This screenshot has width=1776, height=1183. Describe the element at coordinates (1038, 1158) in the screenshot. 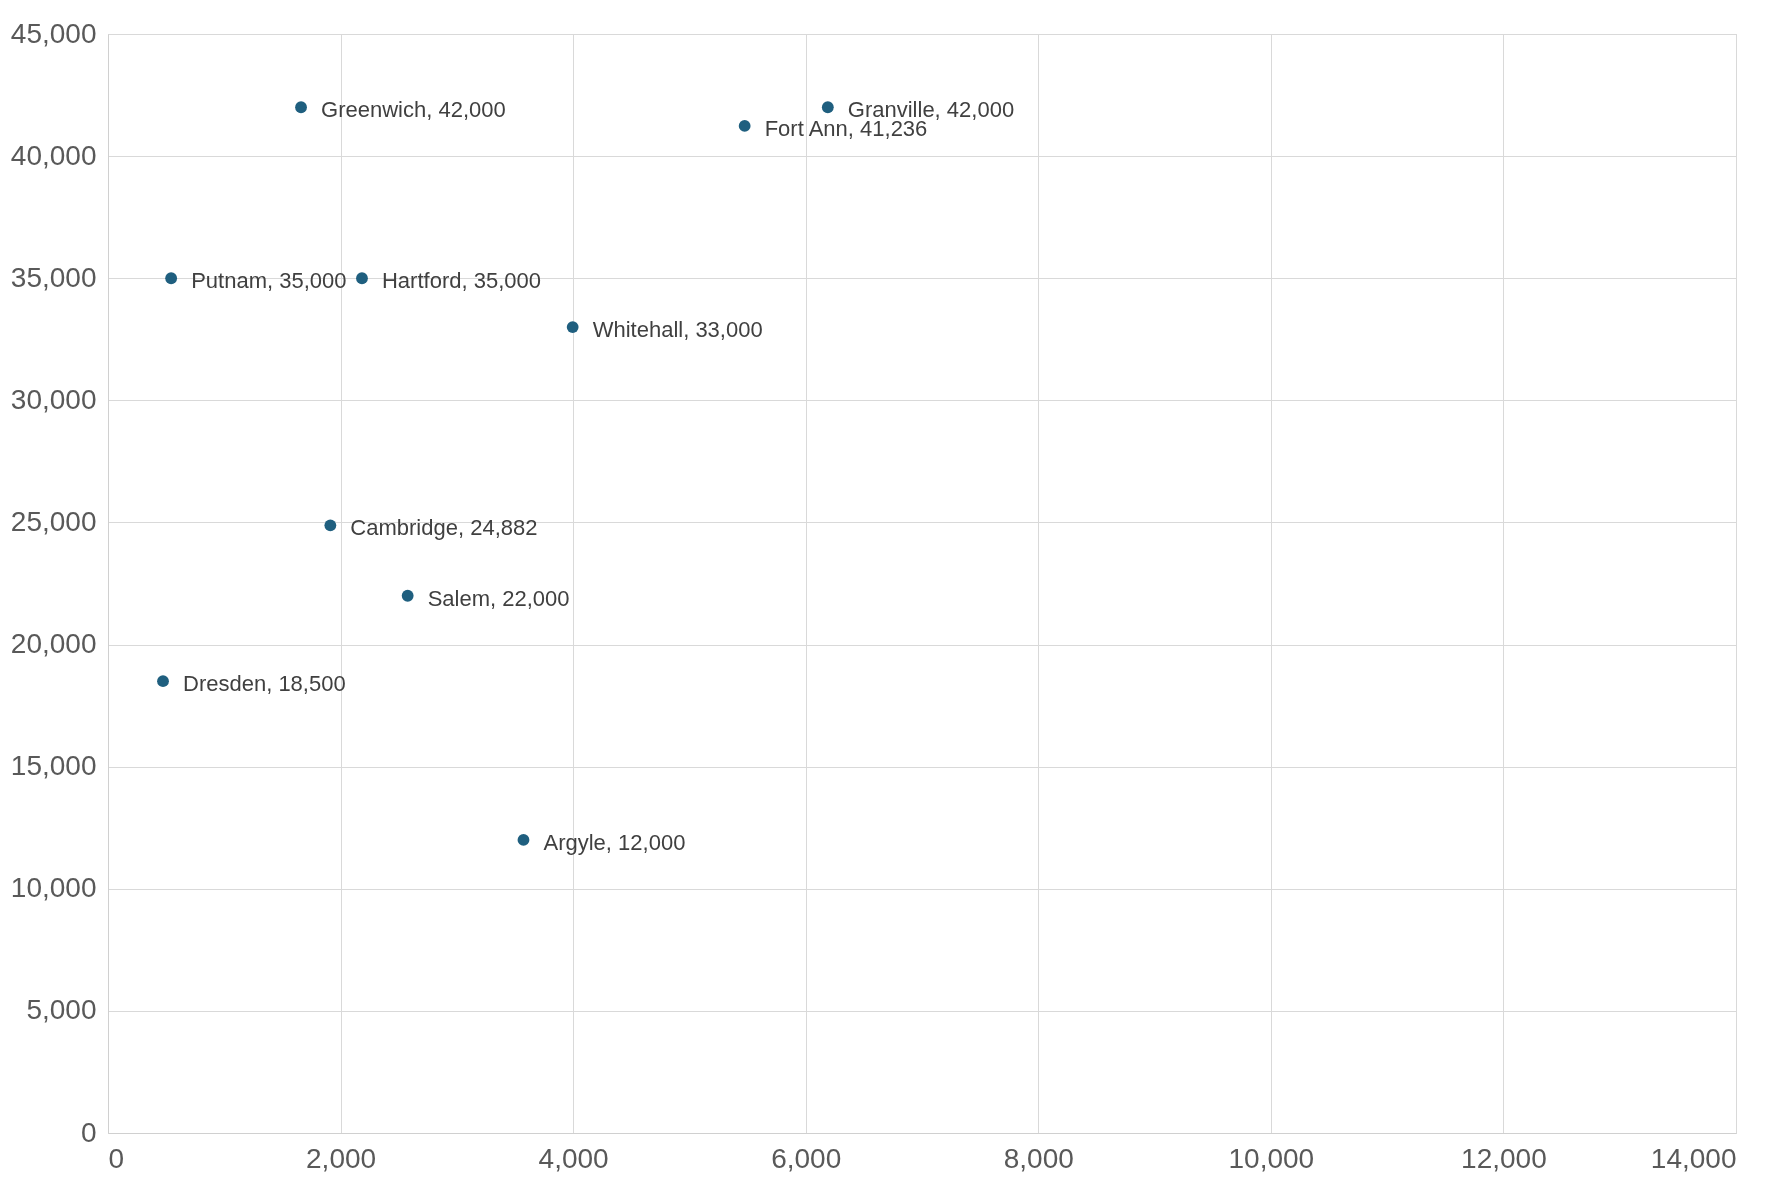

I see `x-tick-label: 8,000` at that location.